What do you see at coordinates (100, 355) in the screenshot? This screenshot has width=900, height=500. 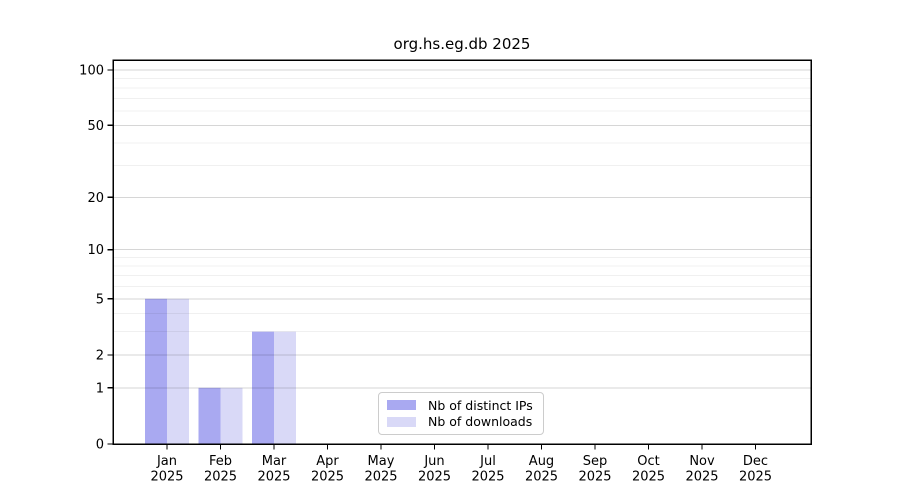 I see `y-tick-label: 2` at bounding box center [100, 355].